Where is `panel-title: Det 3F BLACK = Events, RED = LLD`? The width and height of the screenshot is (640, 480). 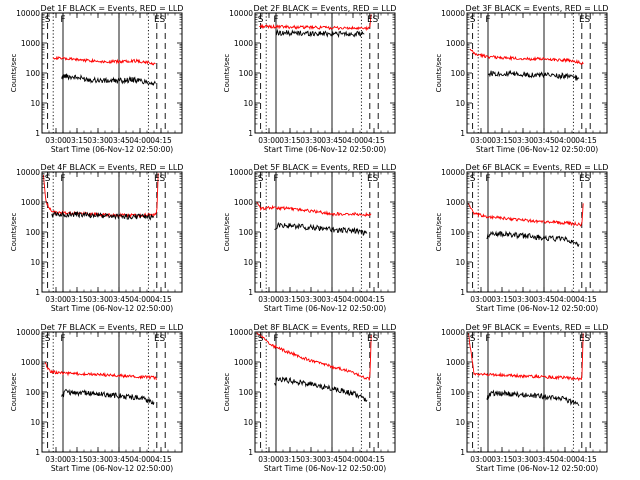
panel-title: Det 3F BLACK = Events, RED = LLD is located at coordinates (537, 8).